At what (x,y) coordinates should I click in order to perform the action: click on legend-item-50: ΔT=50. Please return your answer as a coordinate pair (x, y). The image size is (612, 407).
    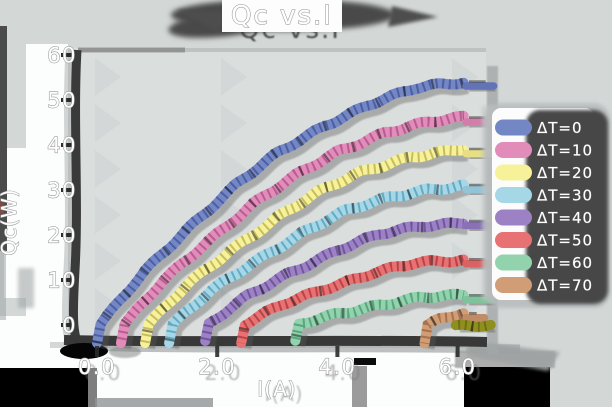
    Looking at the image, I should click on (544, 240).